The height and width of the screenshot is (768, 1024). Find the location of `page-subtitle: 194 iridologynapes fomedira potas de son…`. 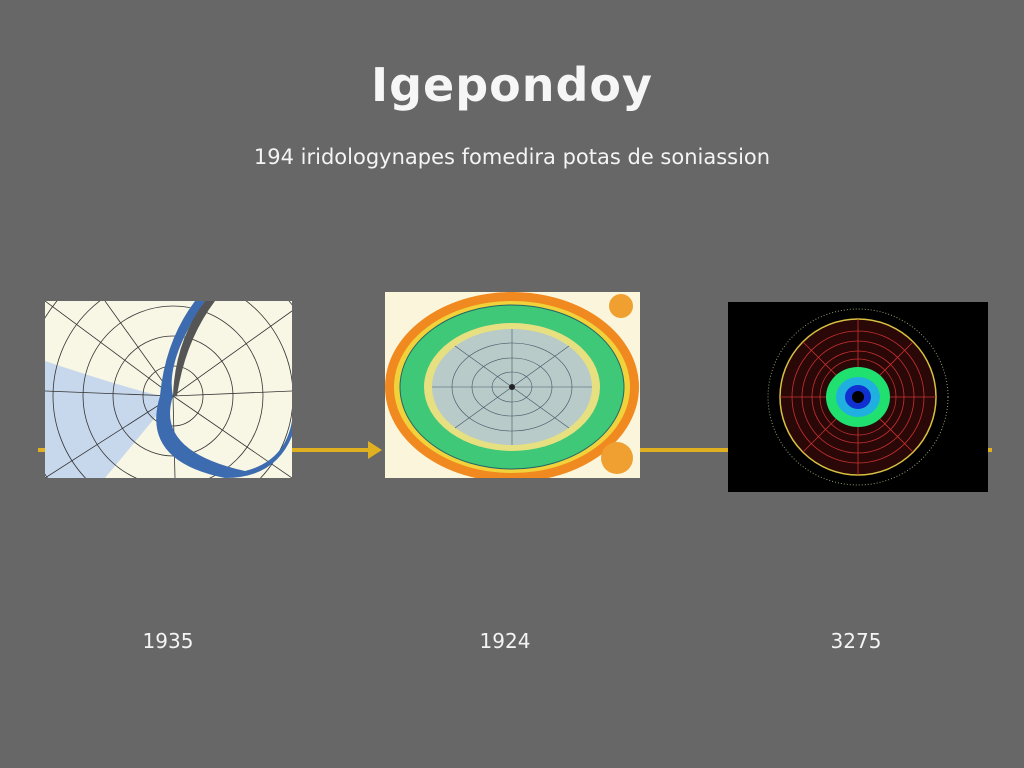

page-subtitle: 194 iridologynapes fomedira potas de son… is located at coordinates (512, 157).